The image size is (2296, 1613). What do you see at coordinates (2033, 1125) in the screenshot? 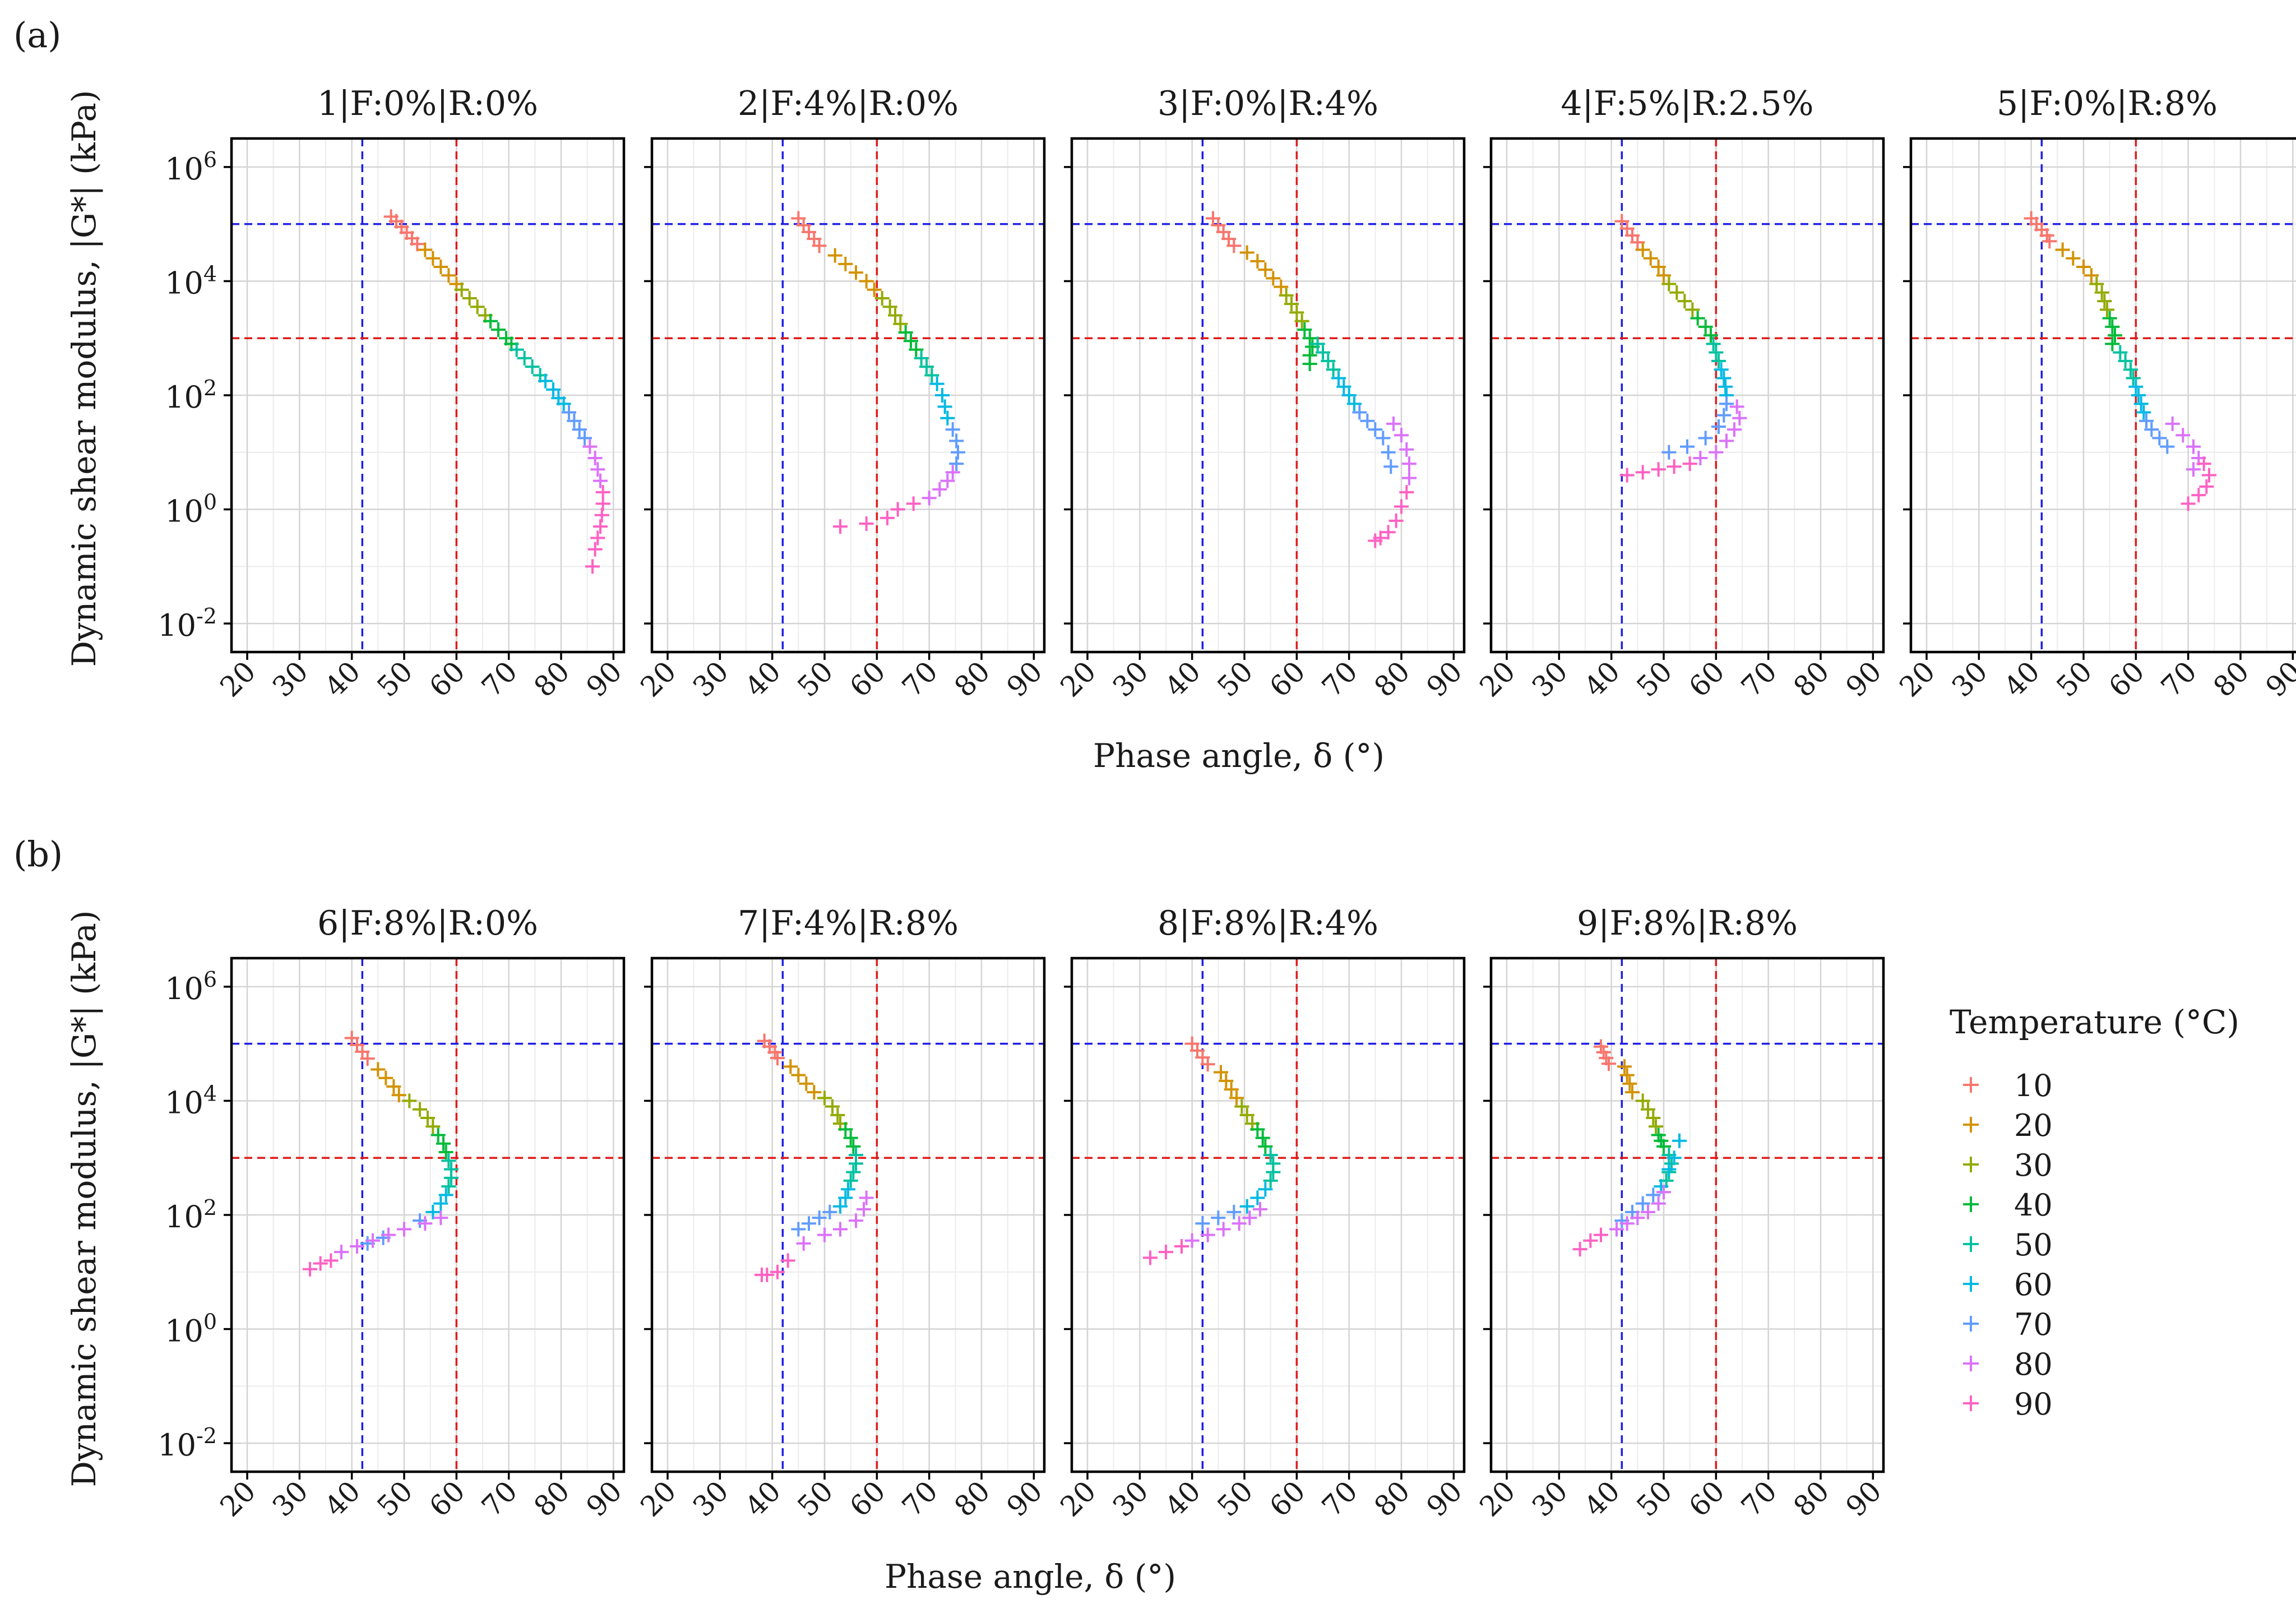
I see `legend-label: 20` at bounding box center [2033, 1125].